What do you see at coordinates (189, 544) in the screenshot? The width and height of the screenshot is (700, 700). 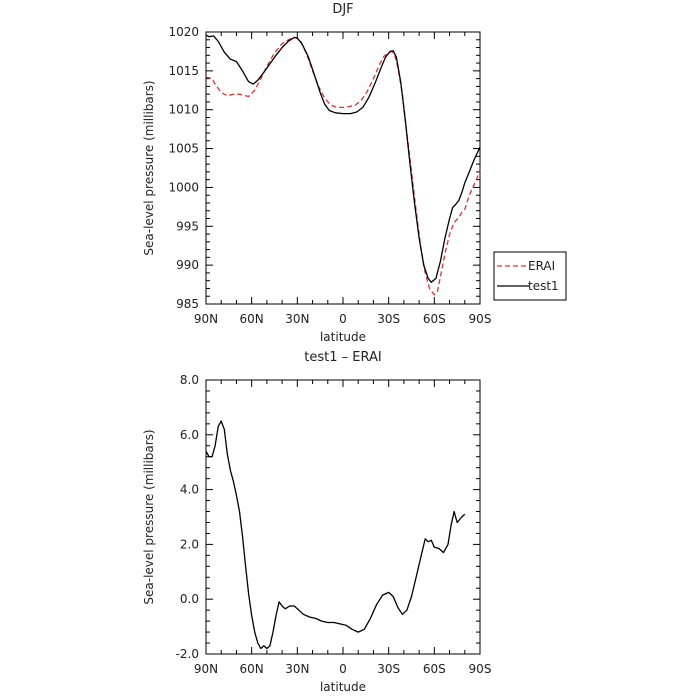 I see `y-tick-label: 2.0` at bounding box center [189, 544].